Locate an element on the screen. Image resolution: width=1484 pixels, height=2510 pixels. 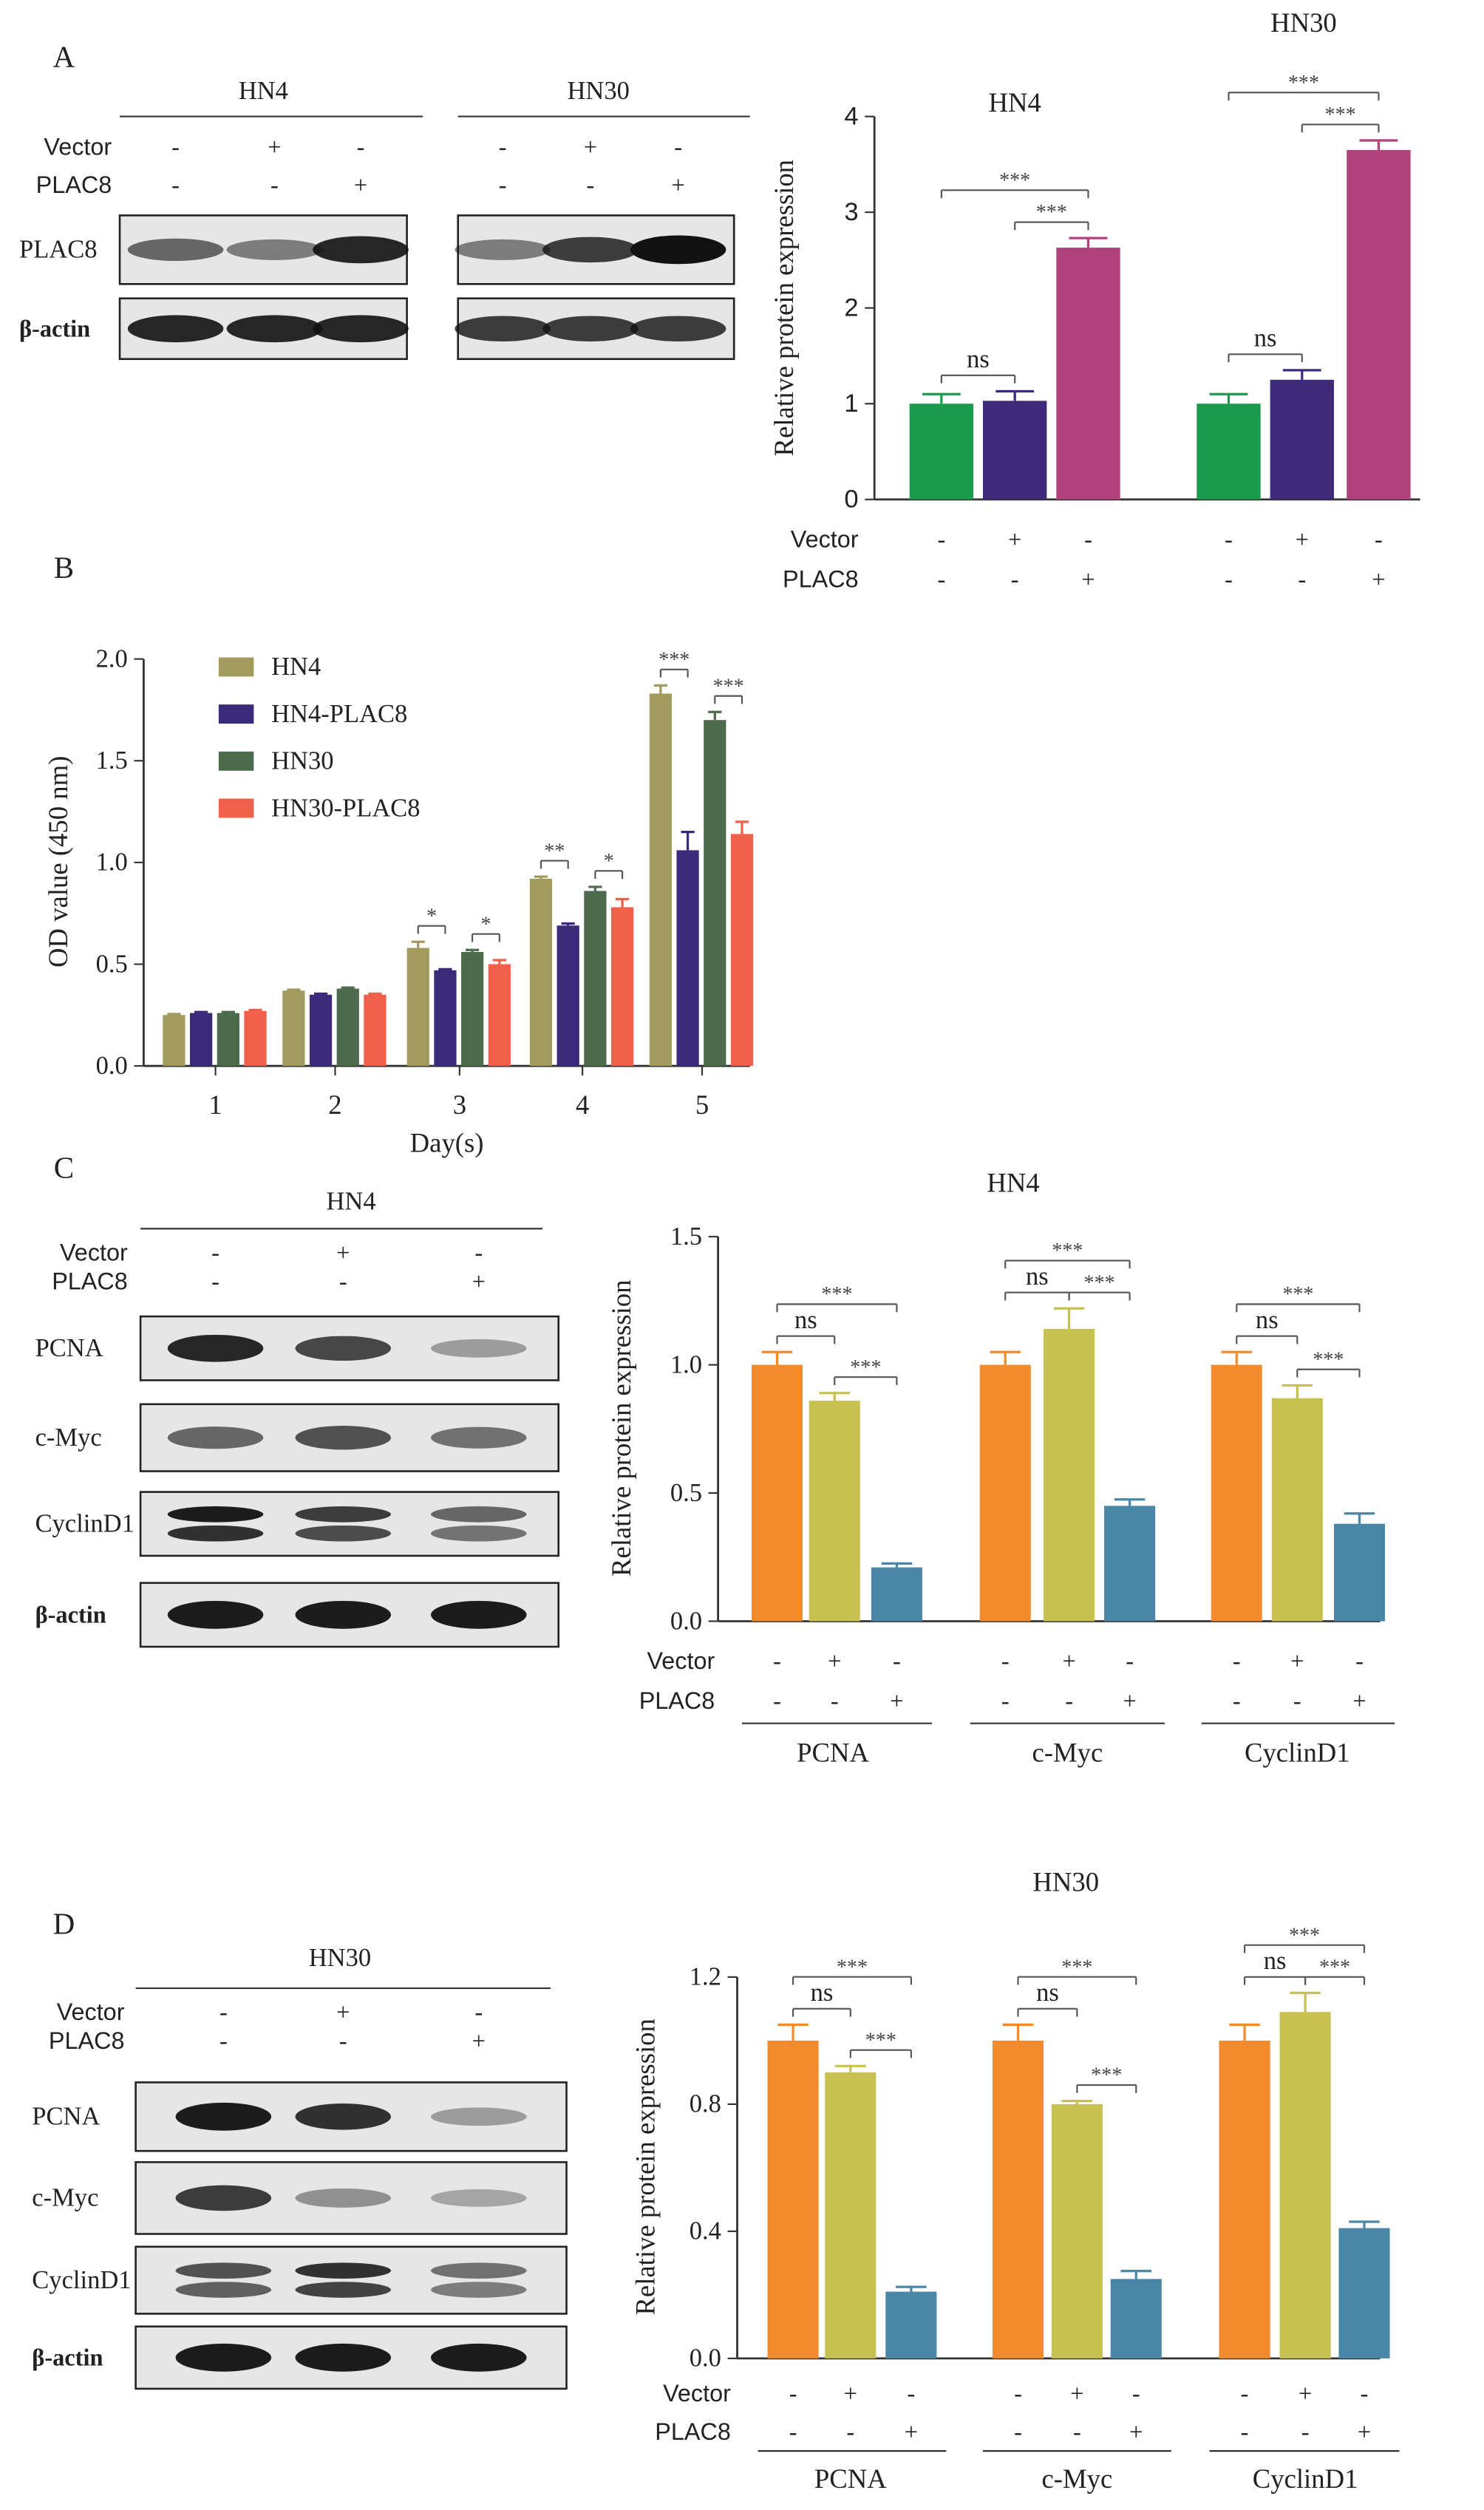
category-label: c-Myc is located at coordinates (1067, 1752).